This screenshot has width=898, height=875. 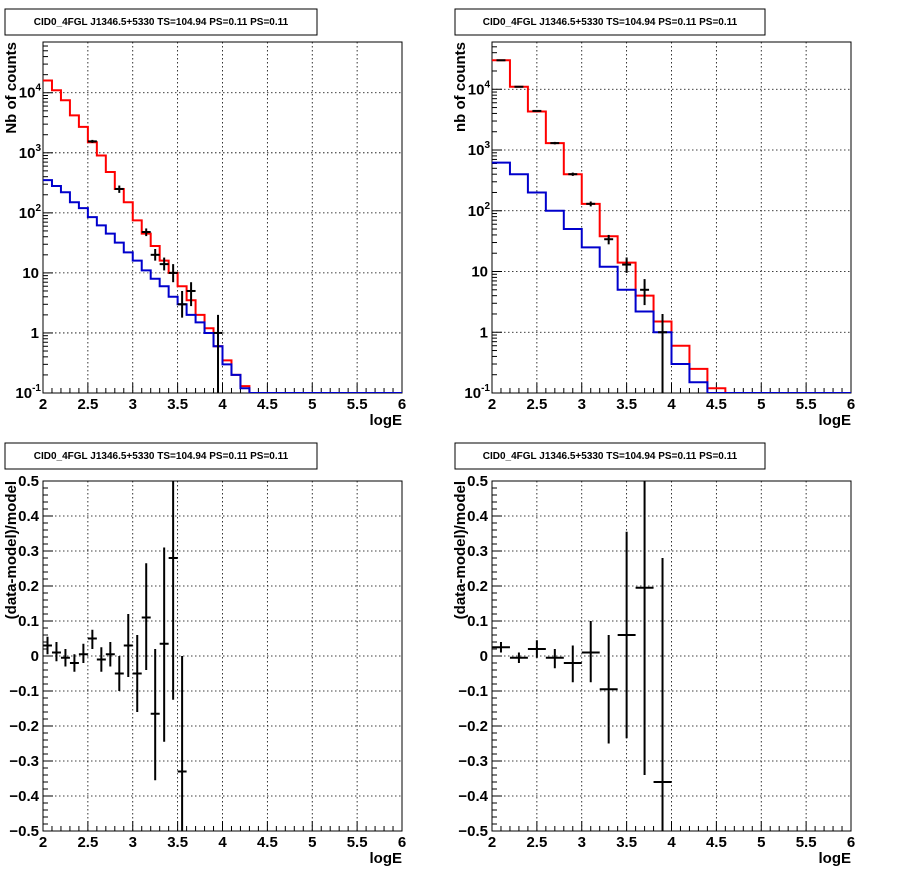 I want to click on y-tick-label: −0.2, so click(x=473, y=726).